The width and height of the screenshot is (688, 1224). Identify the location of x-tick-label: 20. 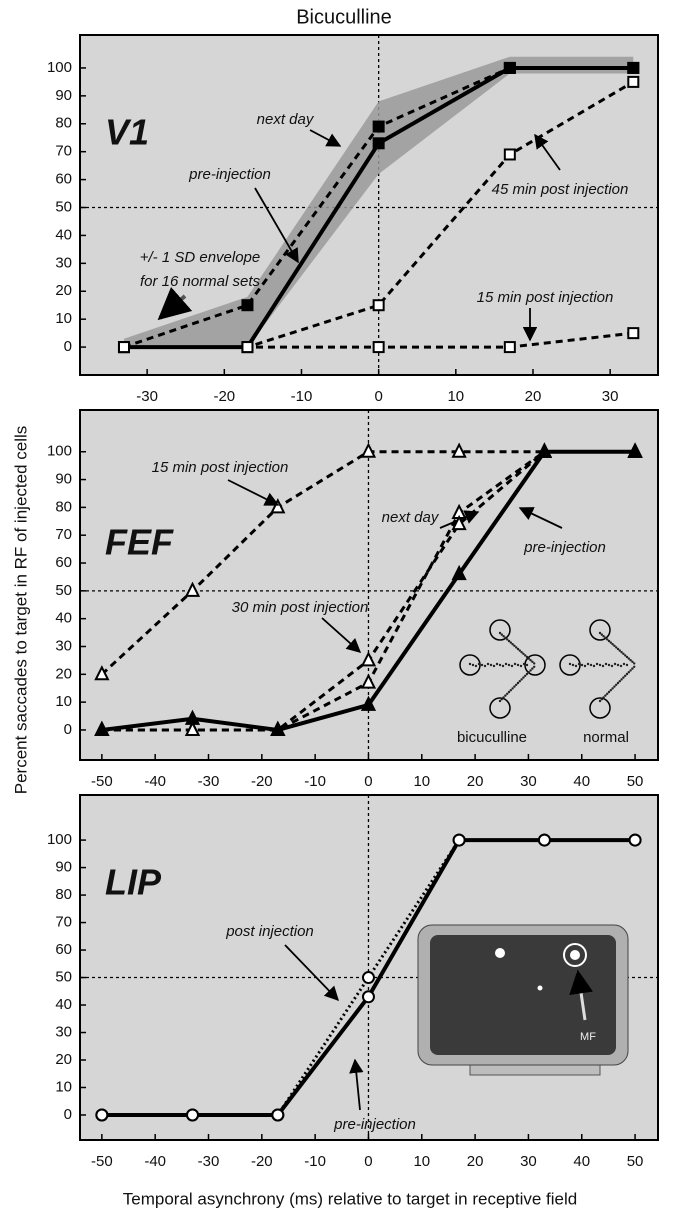
(475, 781).